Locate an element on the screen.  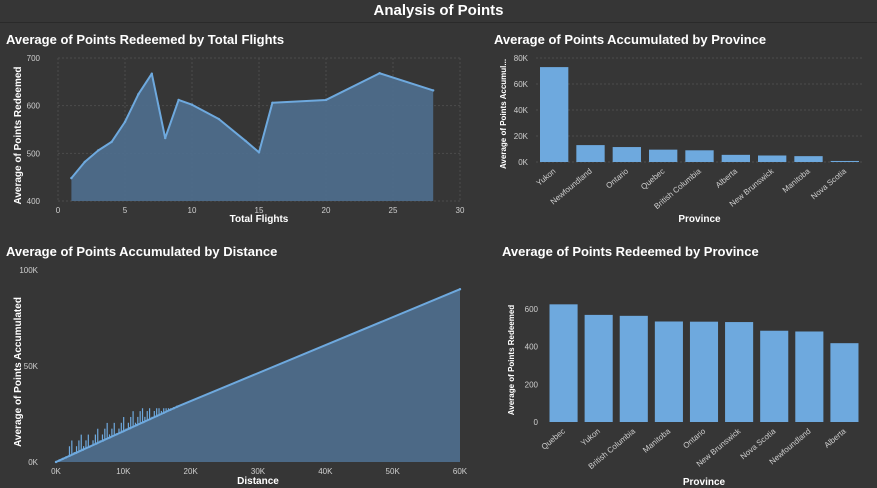
x-tick-label: 10 is located at coordinates (192, 210).